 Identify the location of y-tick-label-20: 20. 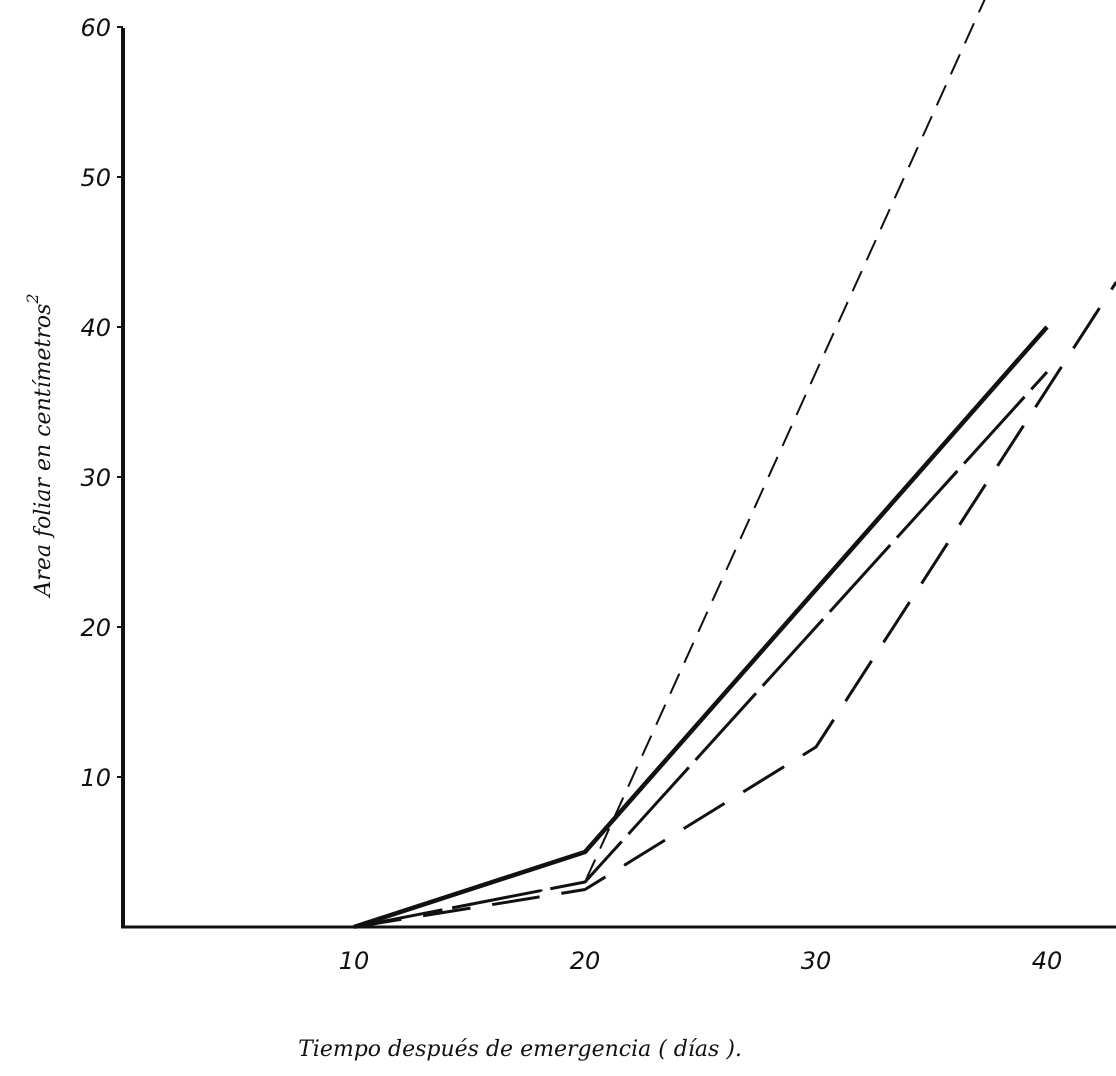
(95, 628).